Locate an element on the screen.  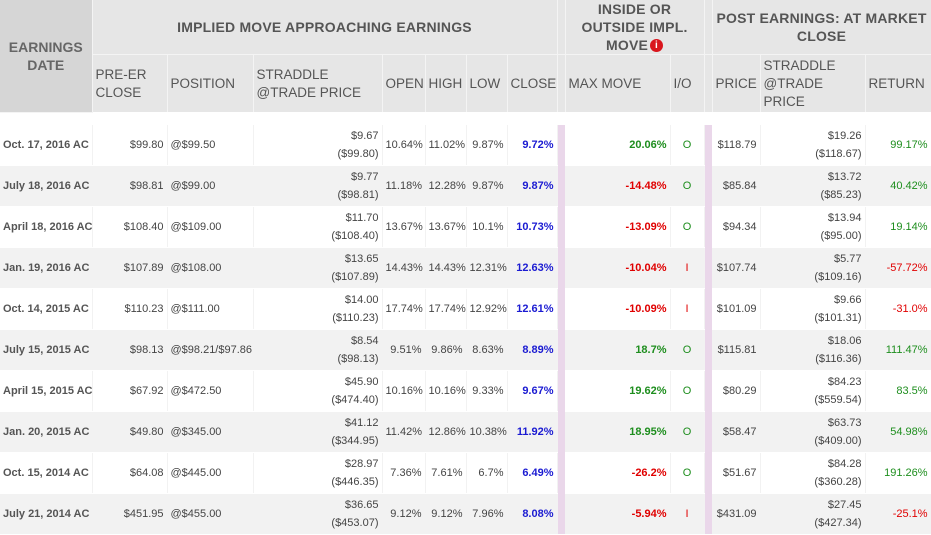
open-cell: 11.18% is located at coordinates (404, 186).